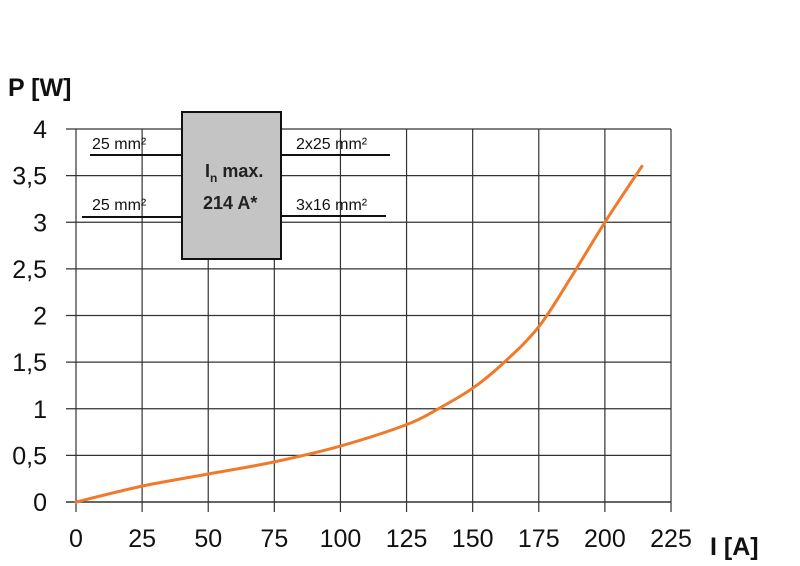  What do you see at coordinates (332, 144) in the screenshot?
I see `right-top-label: 2x25 mm²` at bounding box center [332, 144].